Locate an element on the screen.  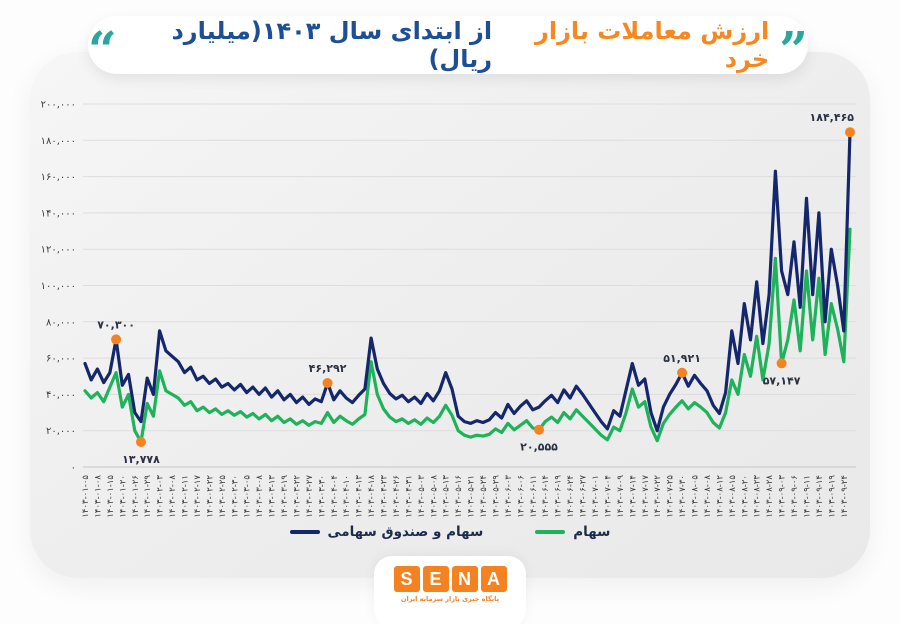
chart-legend: سهام و صندوق سهامی سهام is located at coordinates (450, 532).